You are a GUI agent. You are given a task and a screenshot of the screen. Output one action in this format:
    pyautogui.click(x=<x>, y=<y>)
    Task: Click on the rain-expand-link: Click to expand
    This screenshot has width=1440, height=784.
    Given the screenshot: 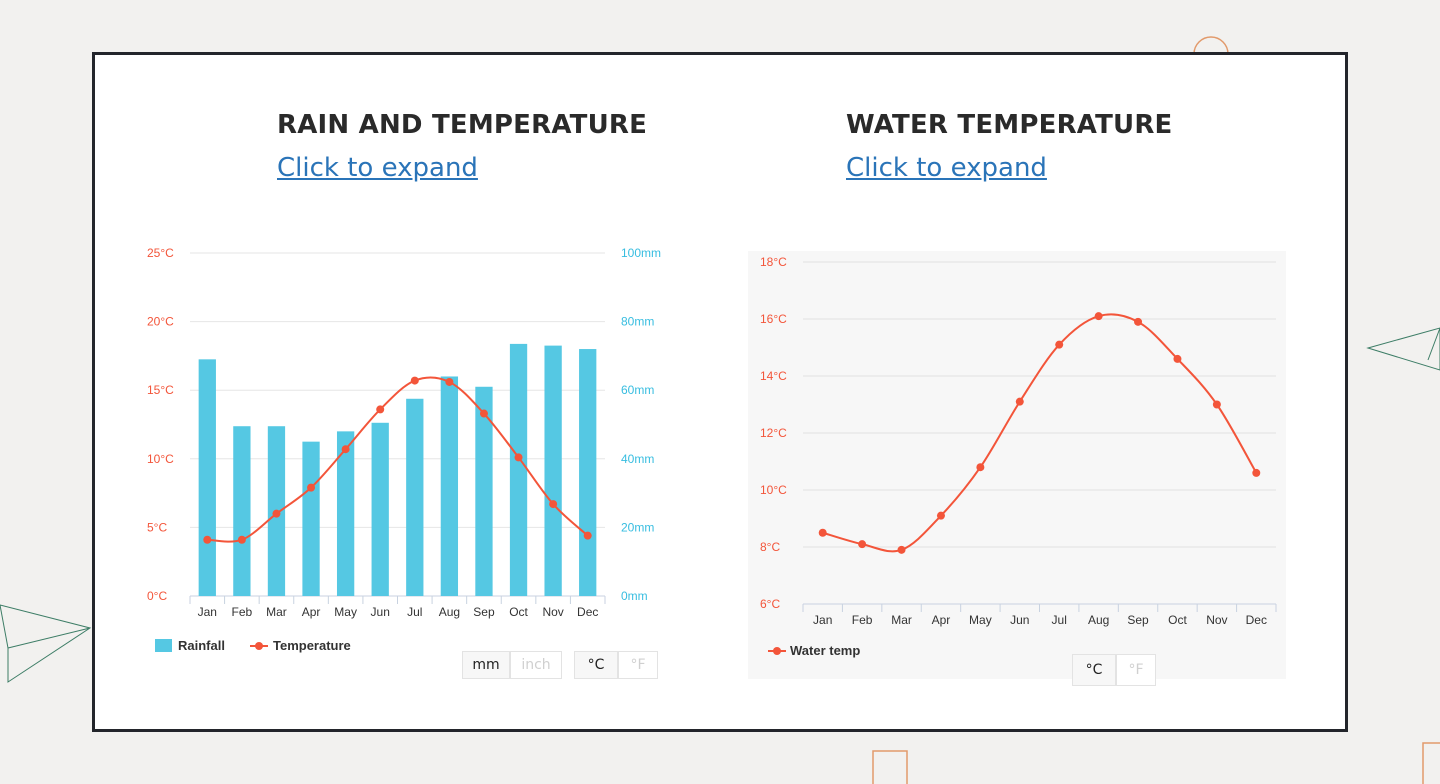 What is the action you would take?
    pyautogui.click(x=377, y=168)
    